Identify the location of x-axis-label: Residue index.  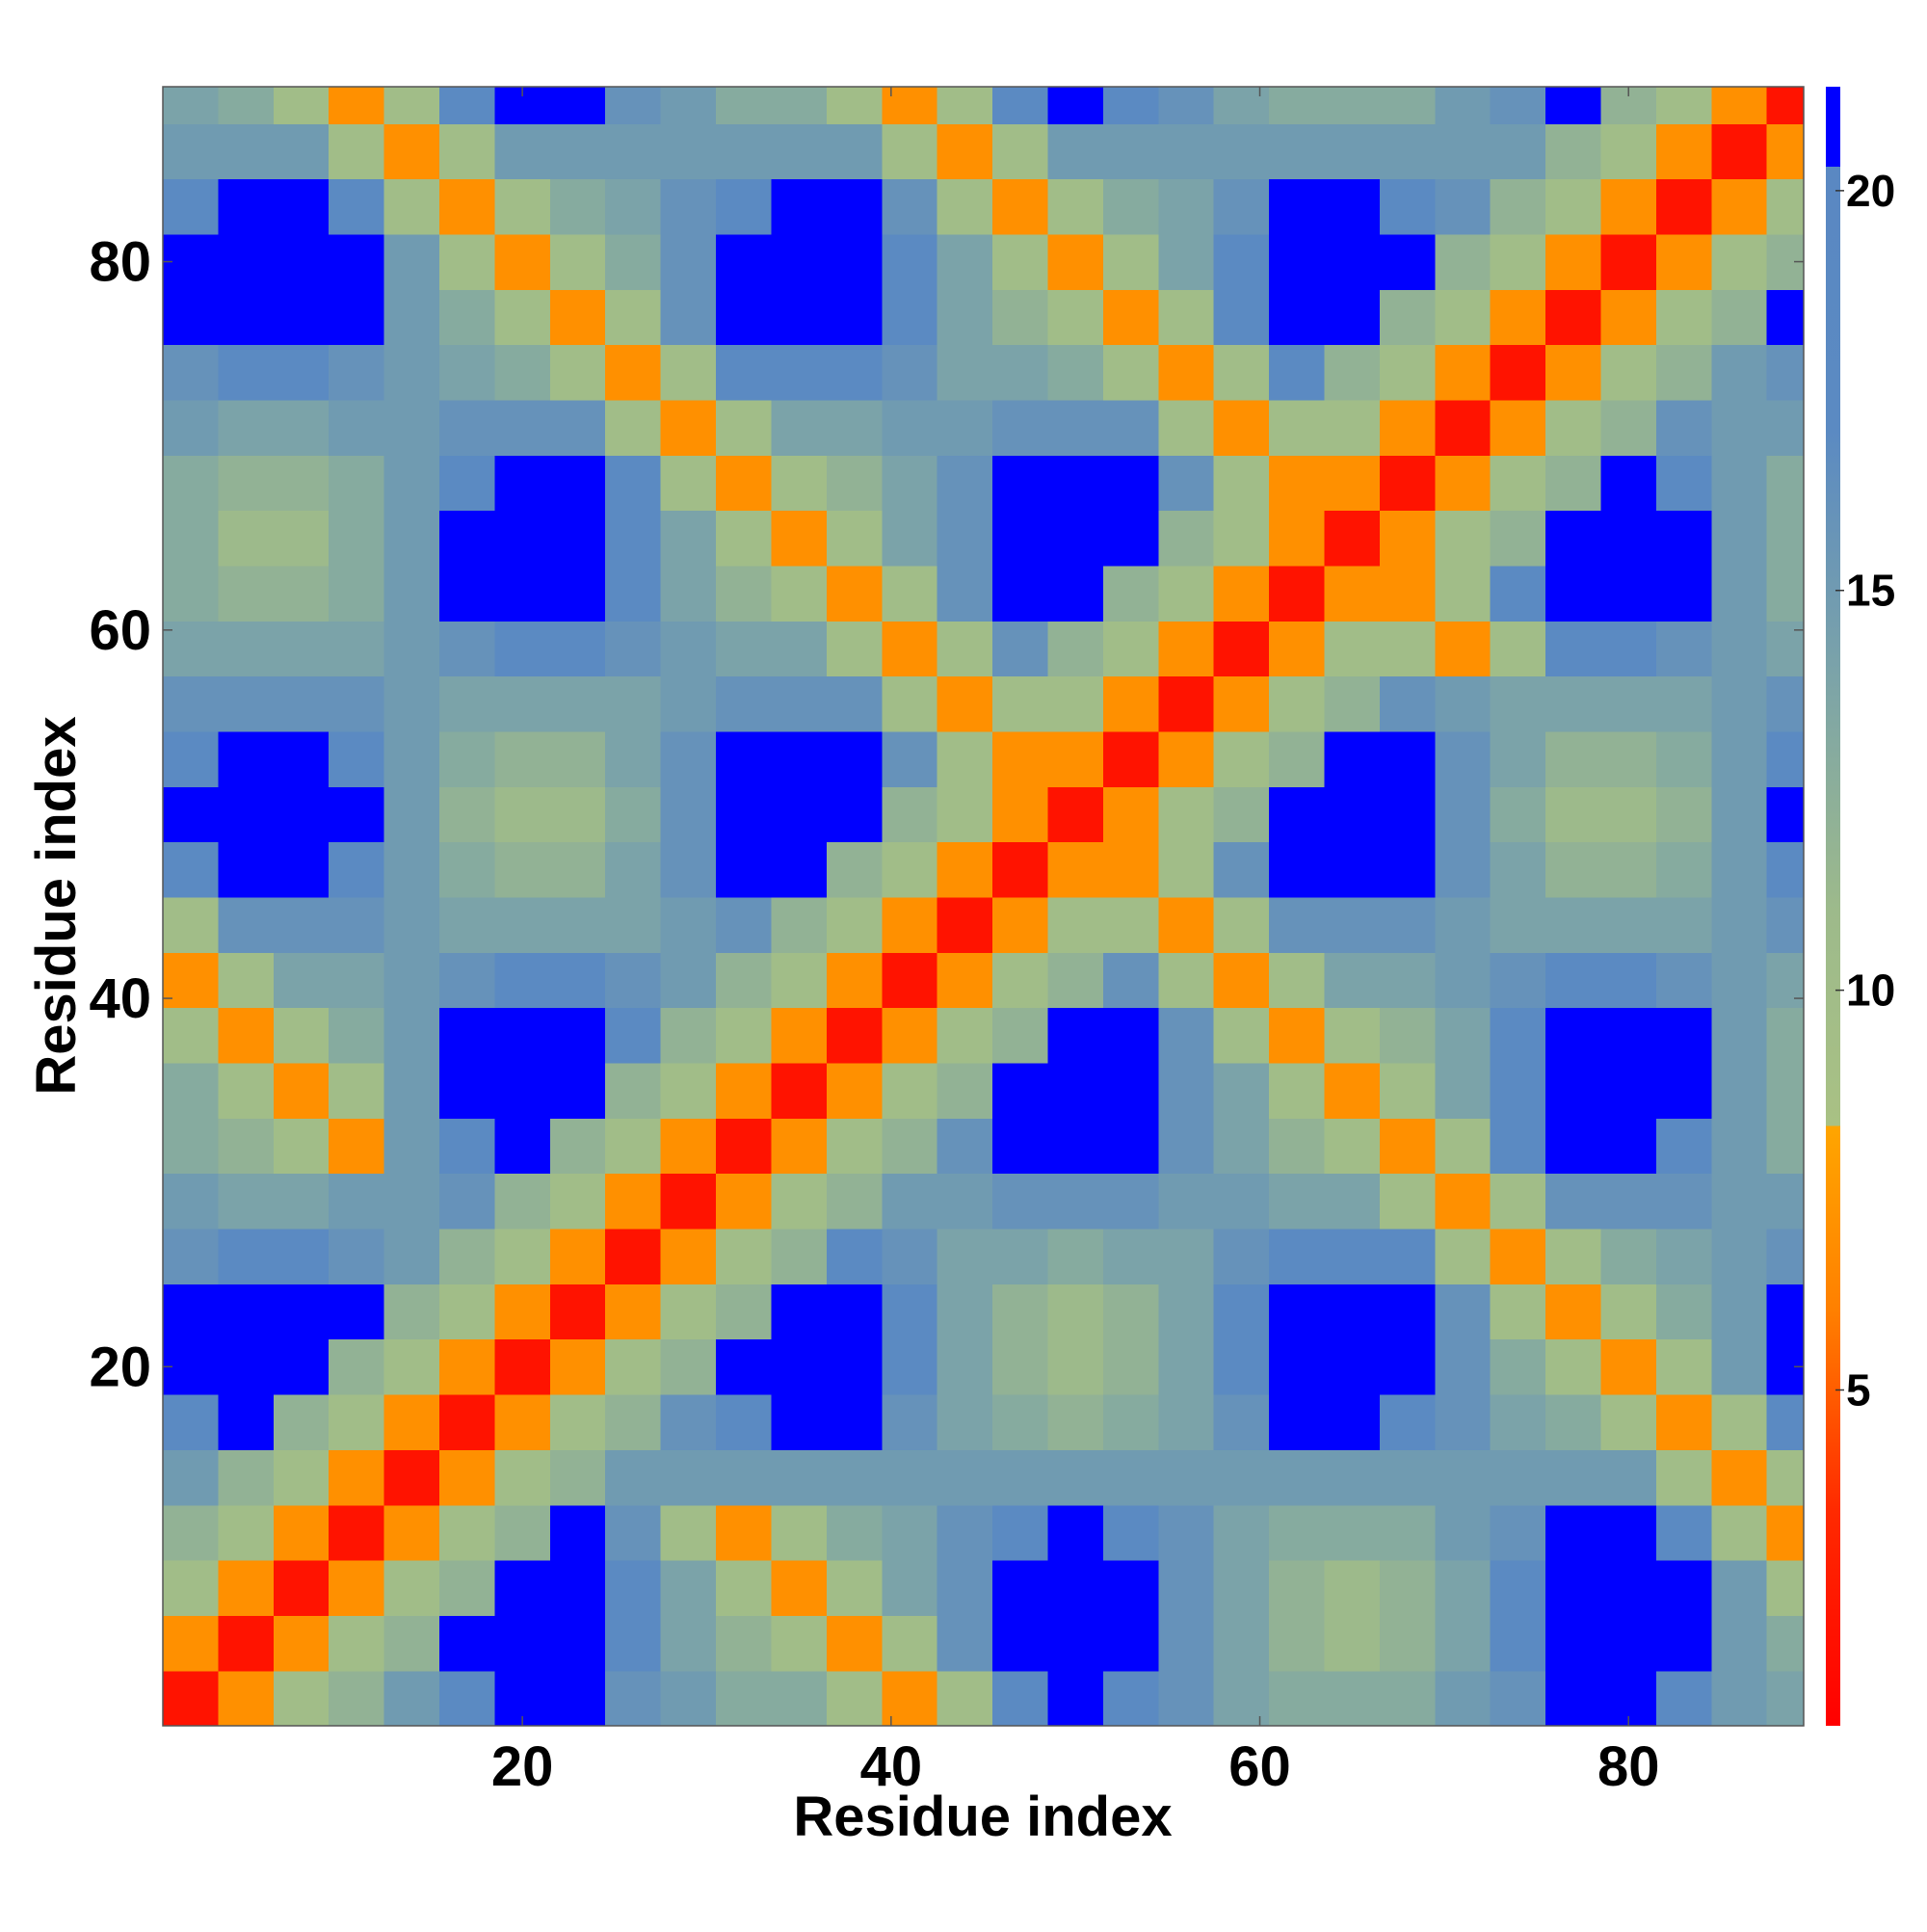
(982, 1817).